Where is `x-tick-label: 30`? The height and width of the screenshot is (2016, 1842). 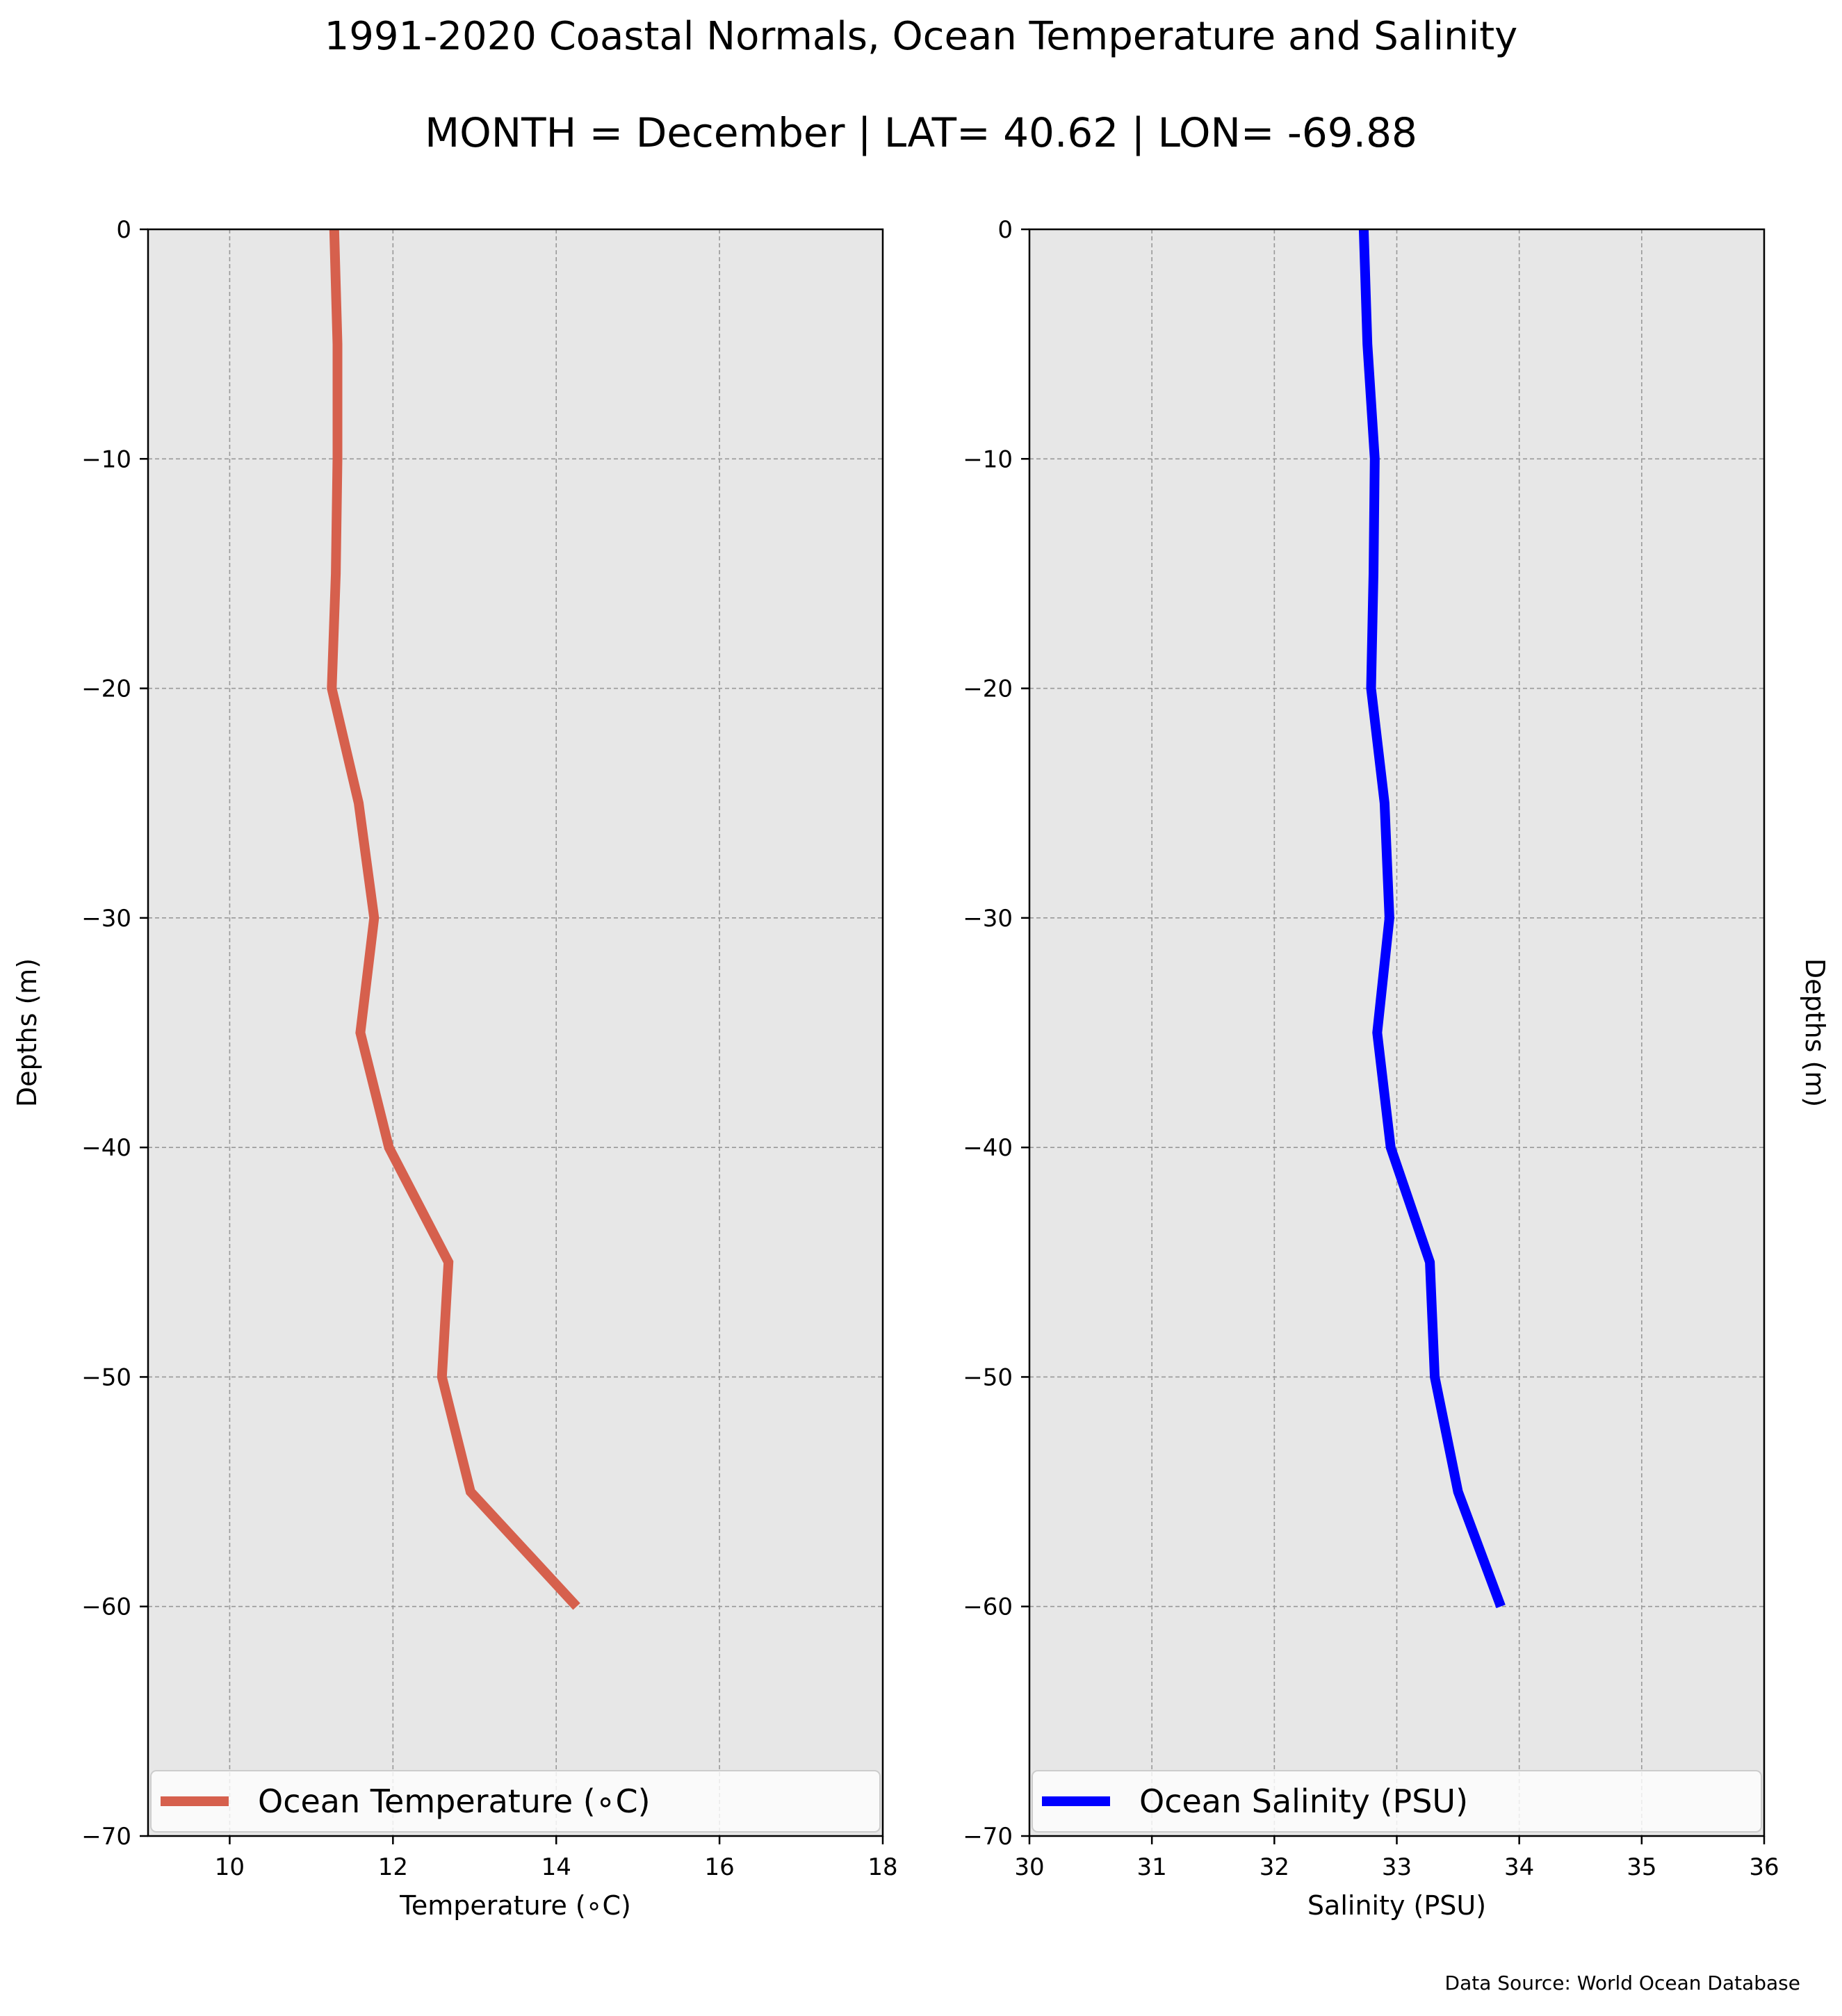 x-tick-label: 30 is located at coordinates (1029, 1867).